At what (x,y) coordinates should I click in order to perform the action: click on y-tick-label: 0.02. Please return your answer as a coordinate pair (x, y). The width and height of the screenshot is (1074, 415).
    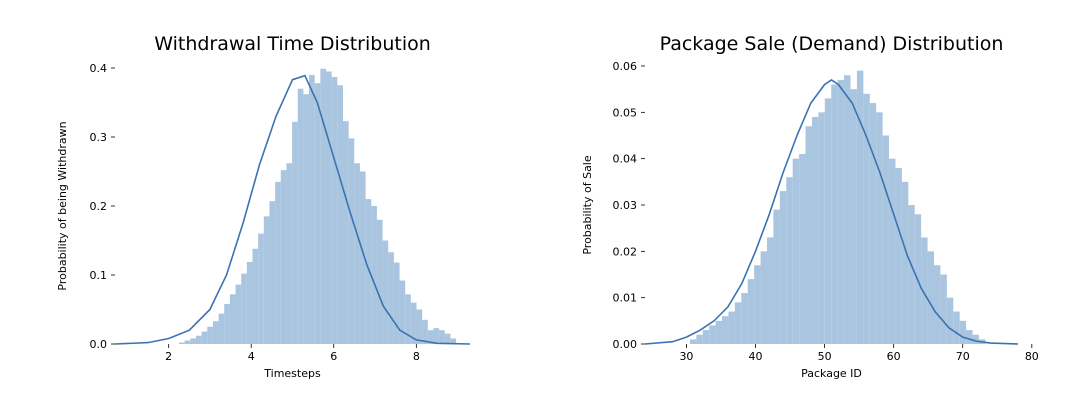
    Looking at the image, I should click on (625, 251).